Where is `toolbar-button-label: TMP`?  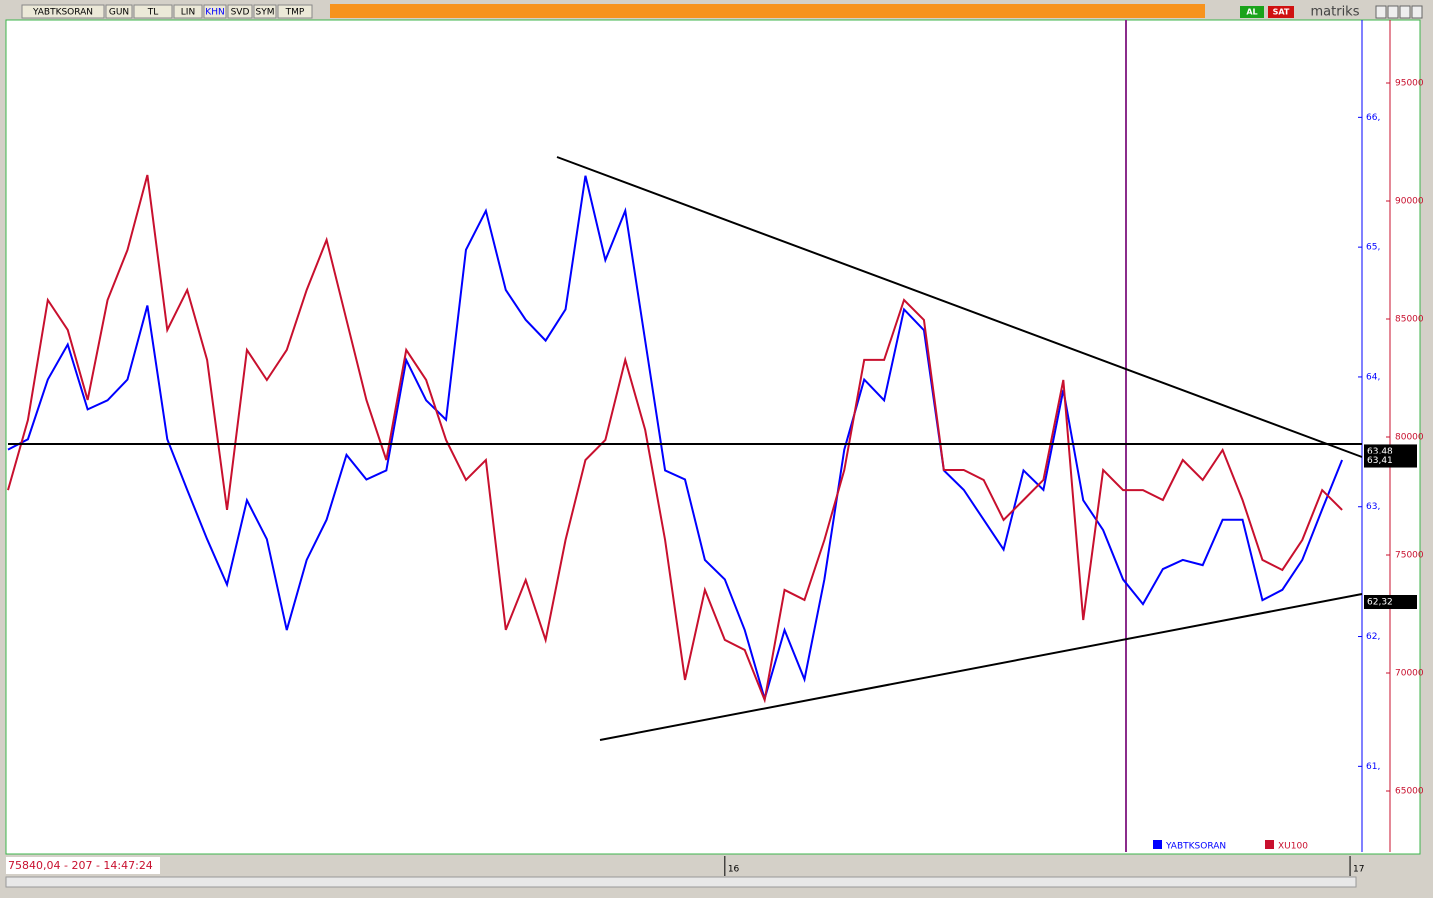
toolbar-button-label: TMP is located at coordinates (295, 13).